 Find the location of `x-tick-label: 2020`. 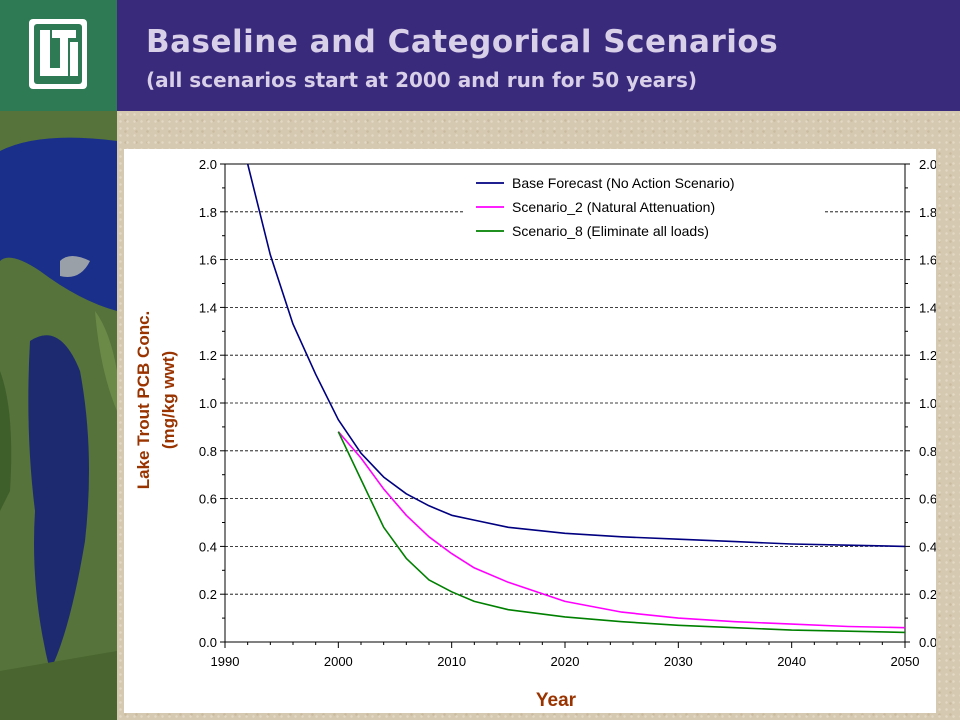

x-tick-label: 2020 is located at coordinates (565, 661).